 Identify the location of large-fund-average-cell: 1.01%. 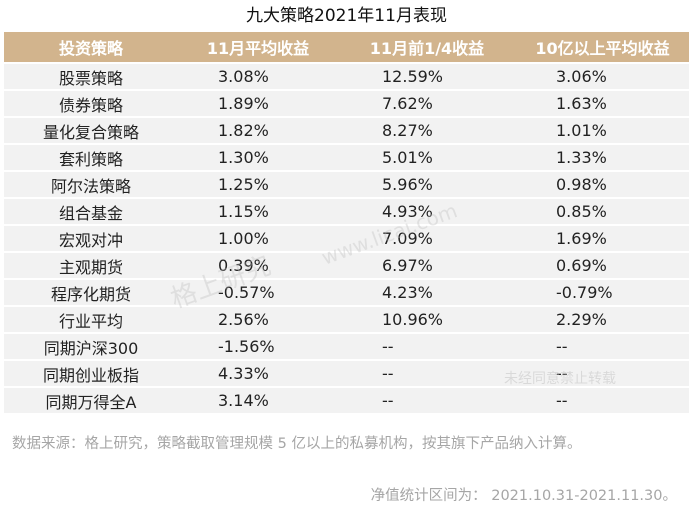
(602, 130).